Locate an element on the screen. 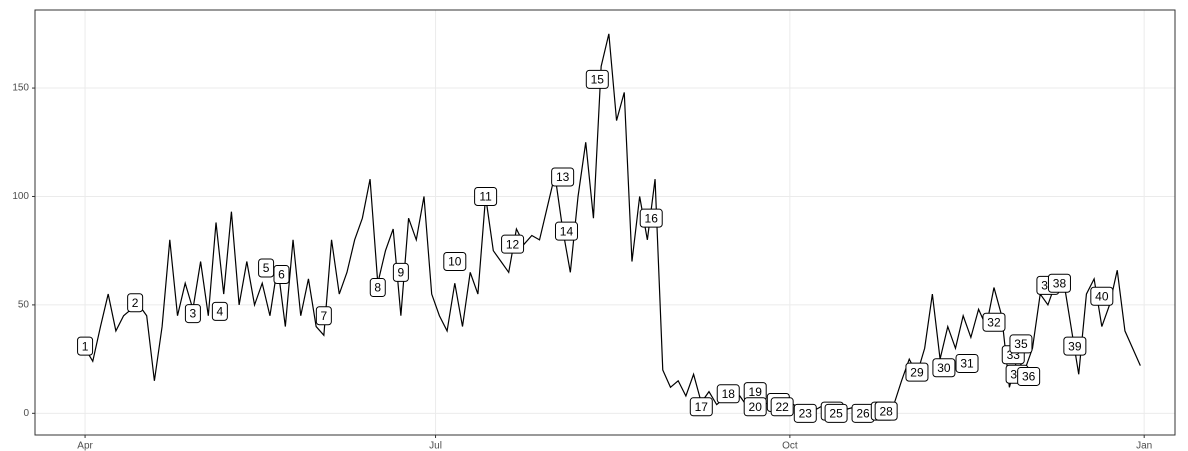  annotation-label: 32 is located at coordinates (994, 322).